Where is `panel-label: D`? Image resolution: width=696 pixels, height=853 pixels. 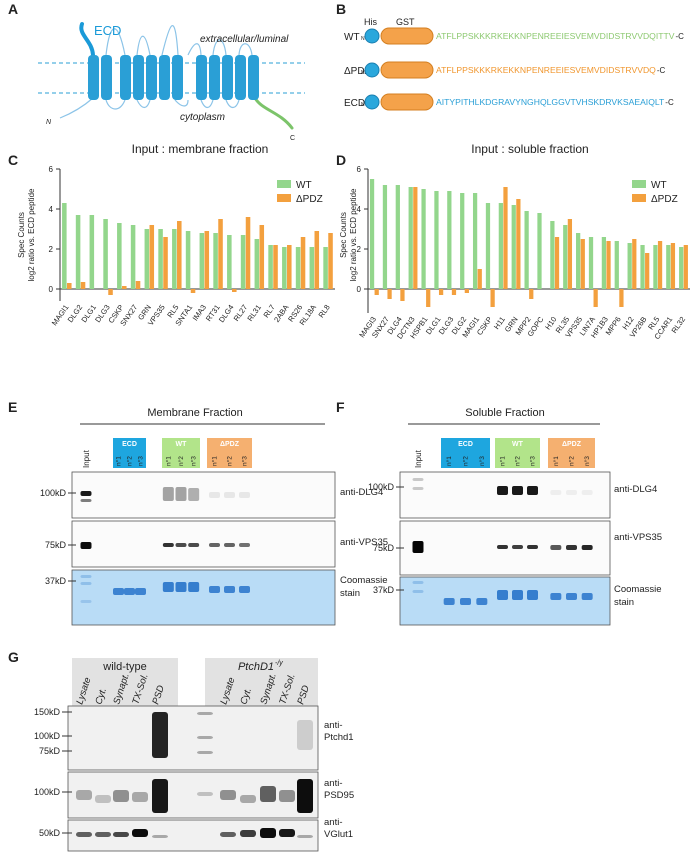 panel-label: D is located at coordinates (341, 160).